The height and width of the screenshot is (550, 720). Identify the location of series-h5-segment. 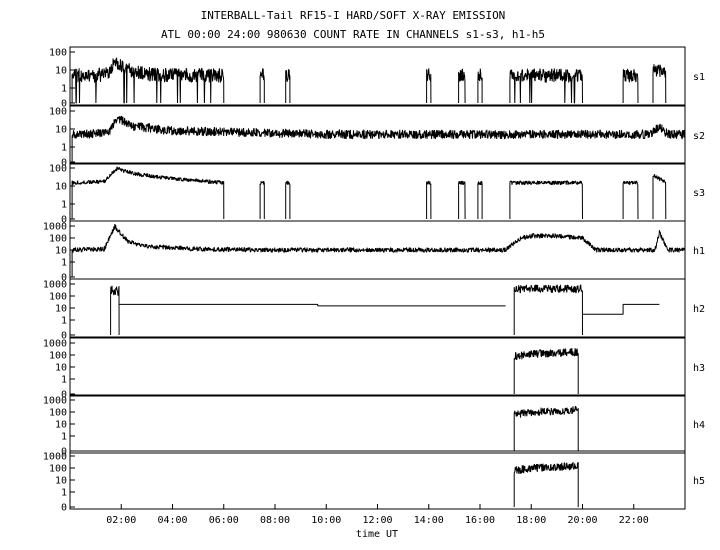
(546, 484).